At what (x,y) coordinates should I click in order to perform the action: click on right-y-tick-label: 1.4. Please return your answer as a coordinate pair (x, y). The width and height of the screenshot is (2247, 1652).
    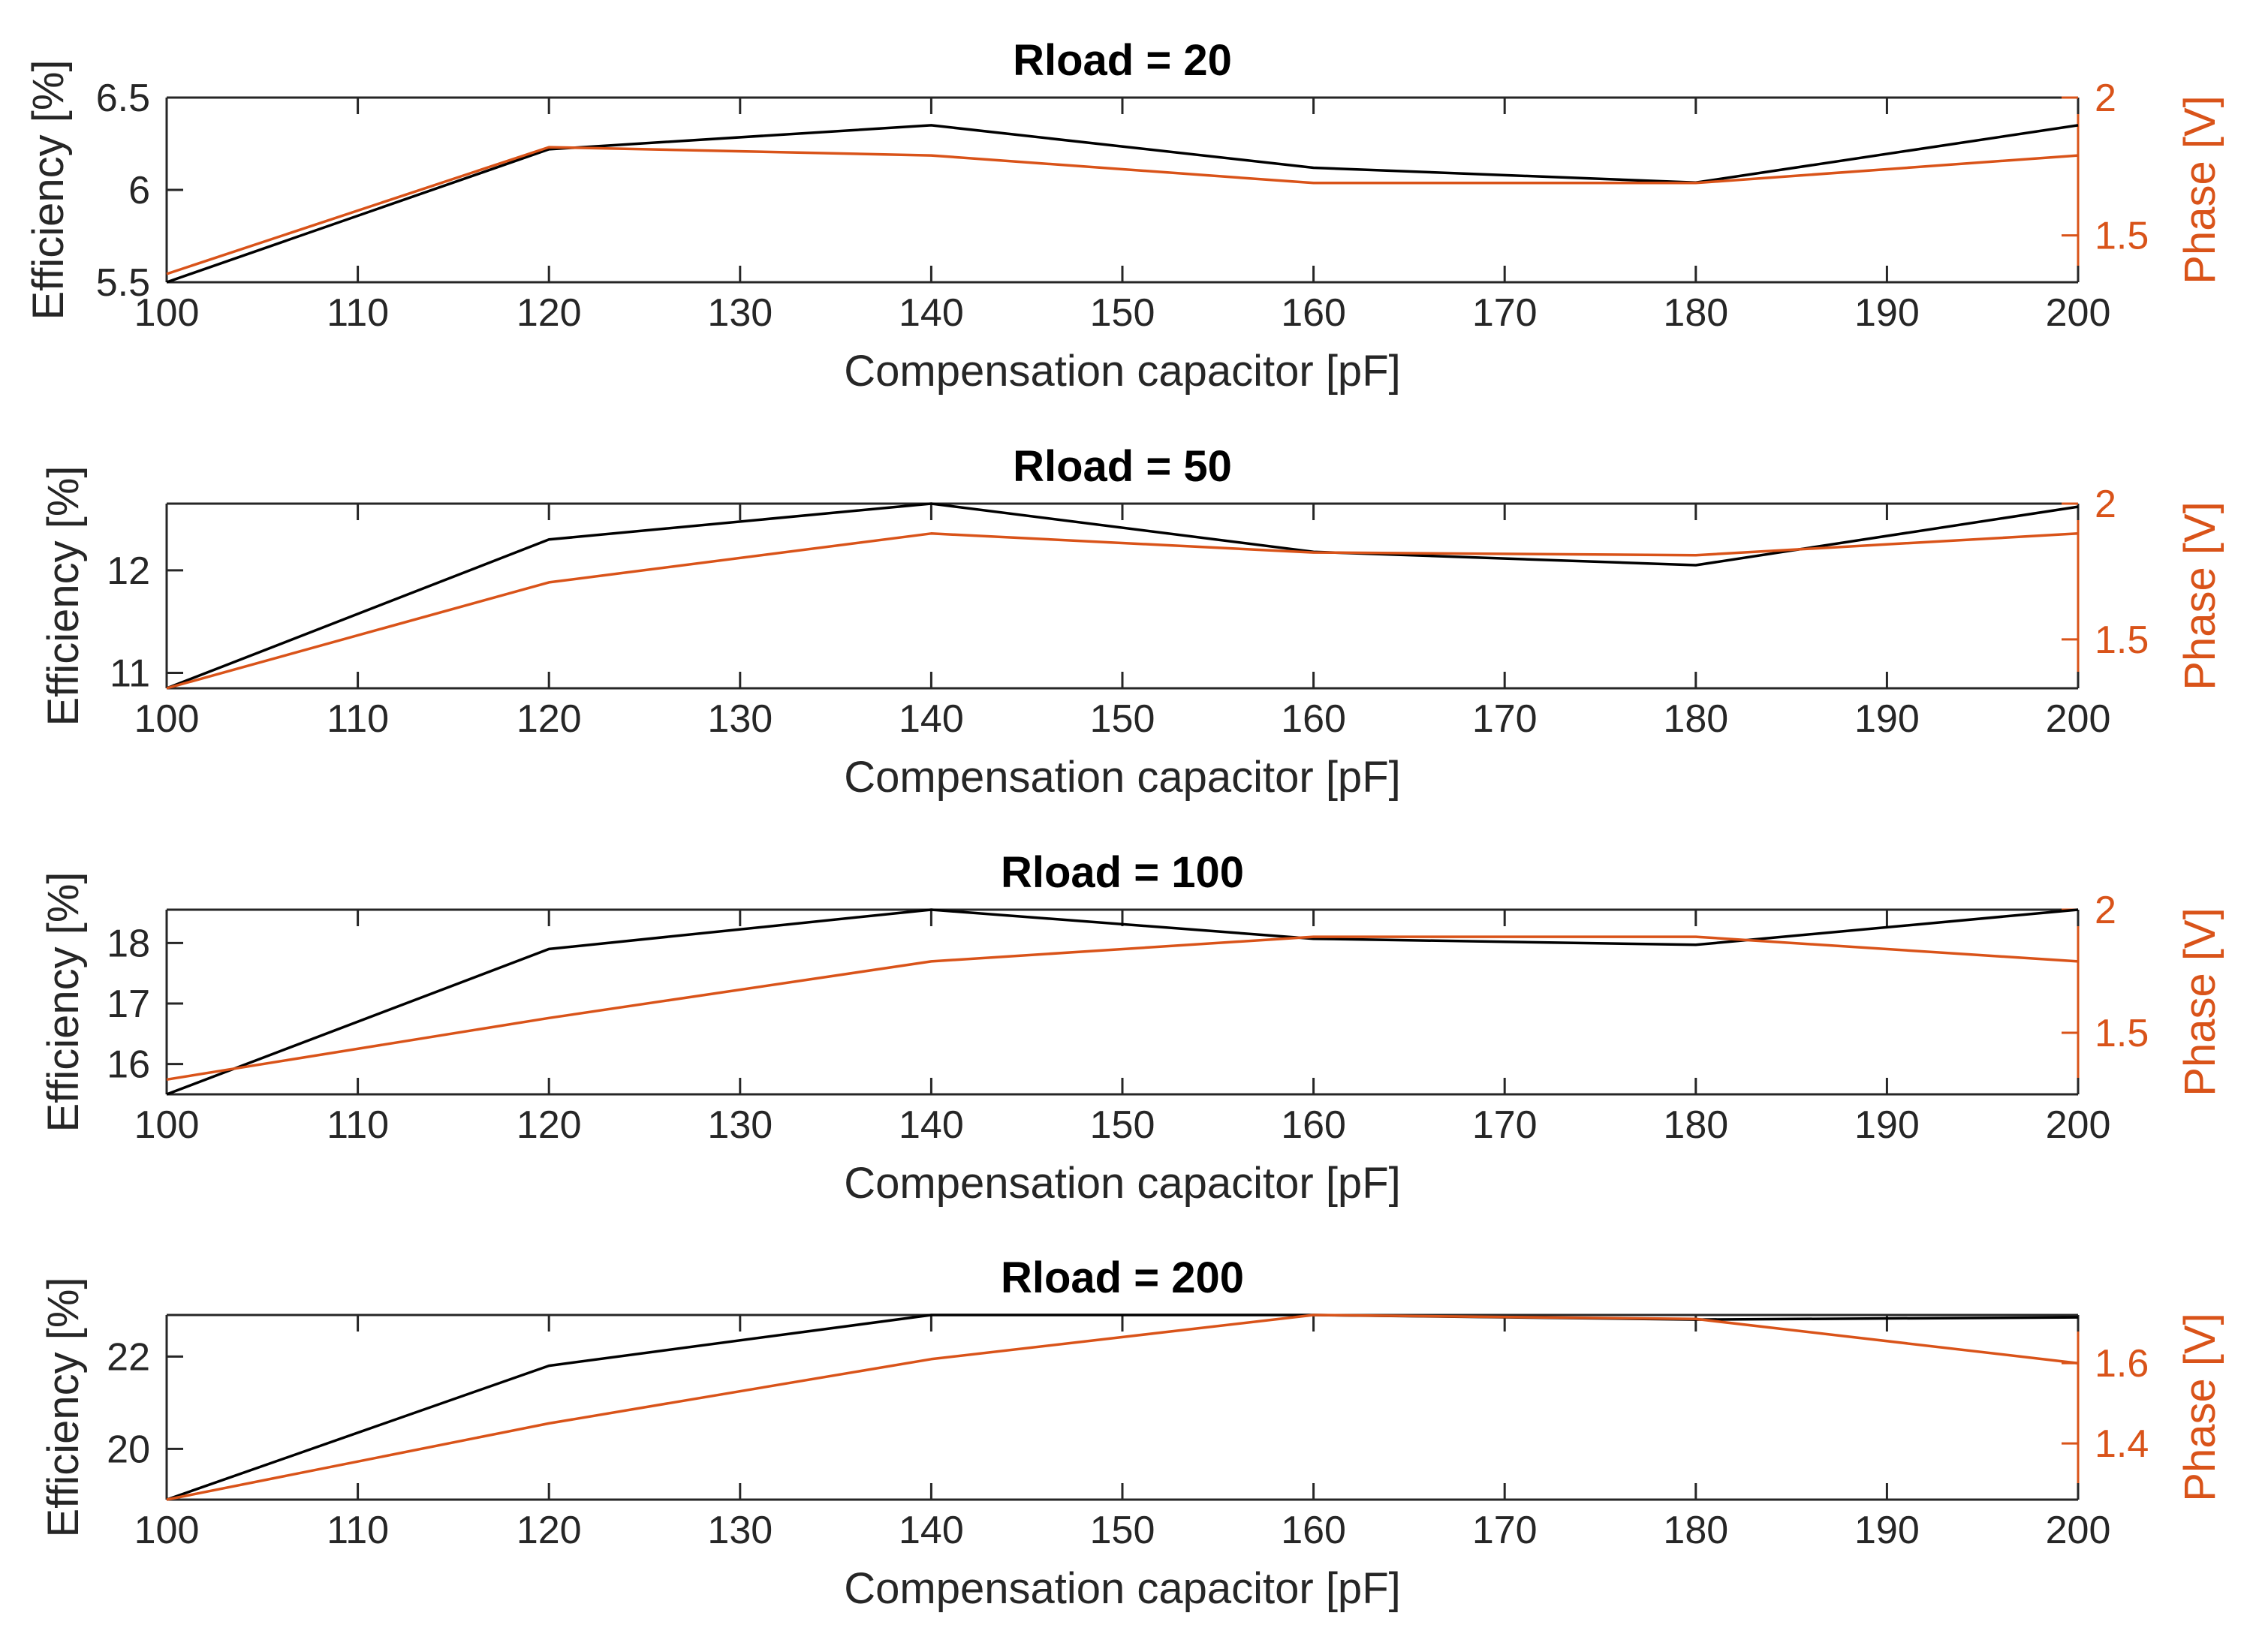
    Looking at the image, I should click on (2122, 1444).